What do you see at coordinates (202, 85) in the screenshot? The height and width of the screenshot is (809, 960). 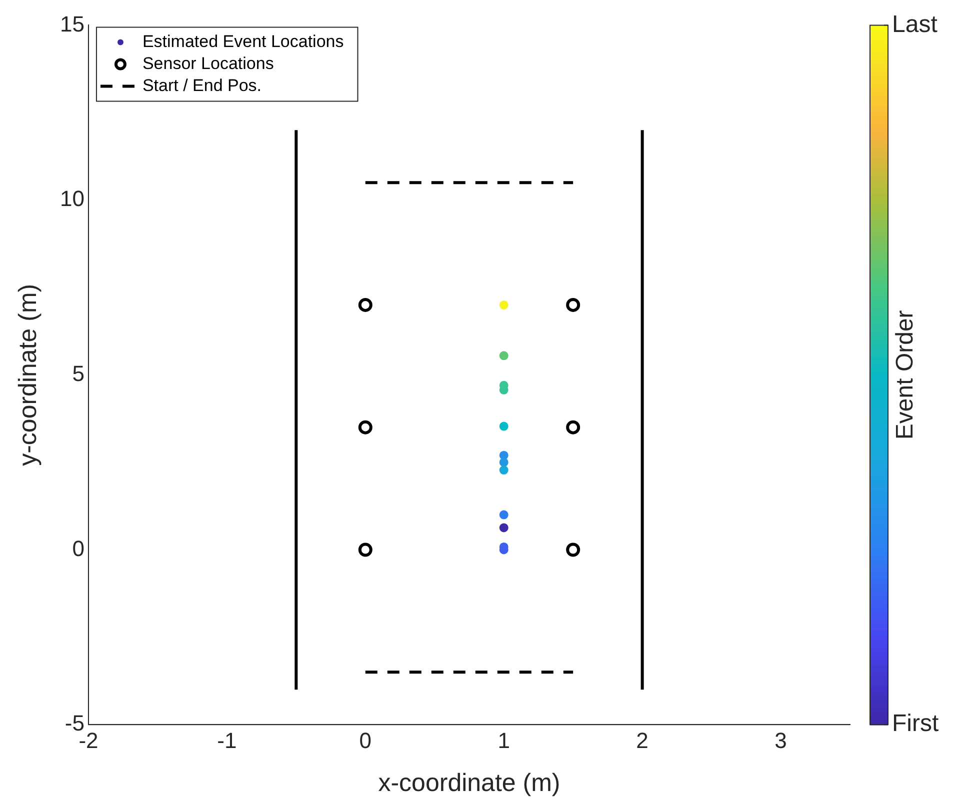 I see `legend-label: Start / End Pos.` at bounding box center [202, 85].